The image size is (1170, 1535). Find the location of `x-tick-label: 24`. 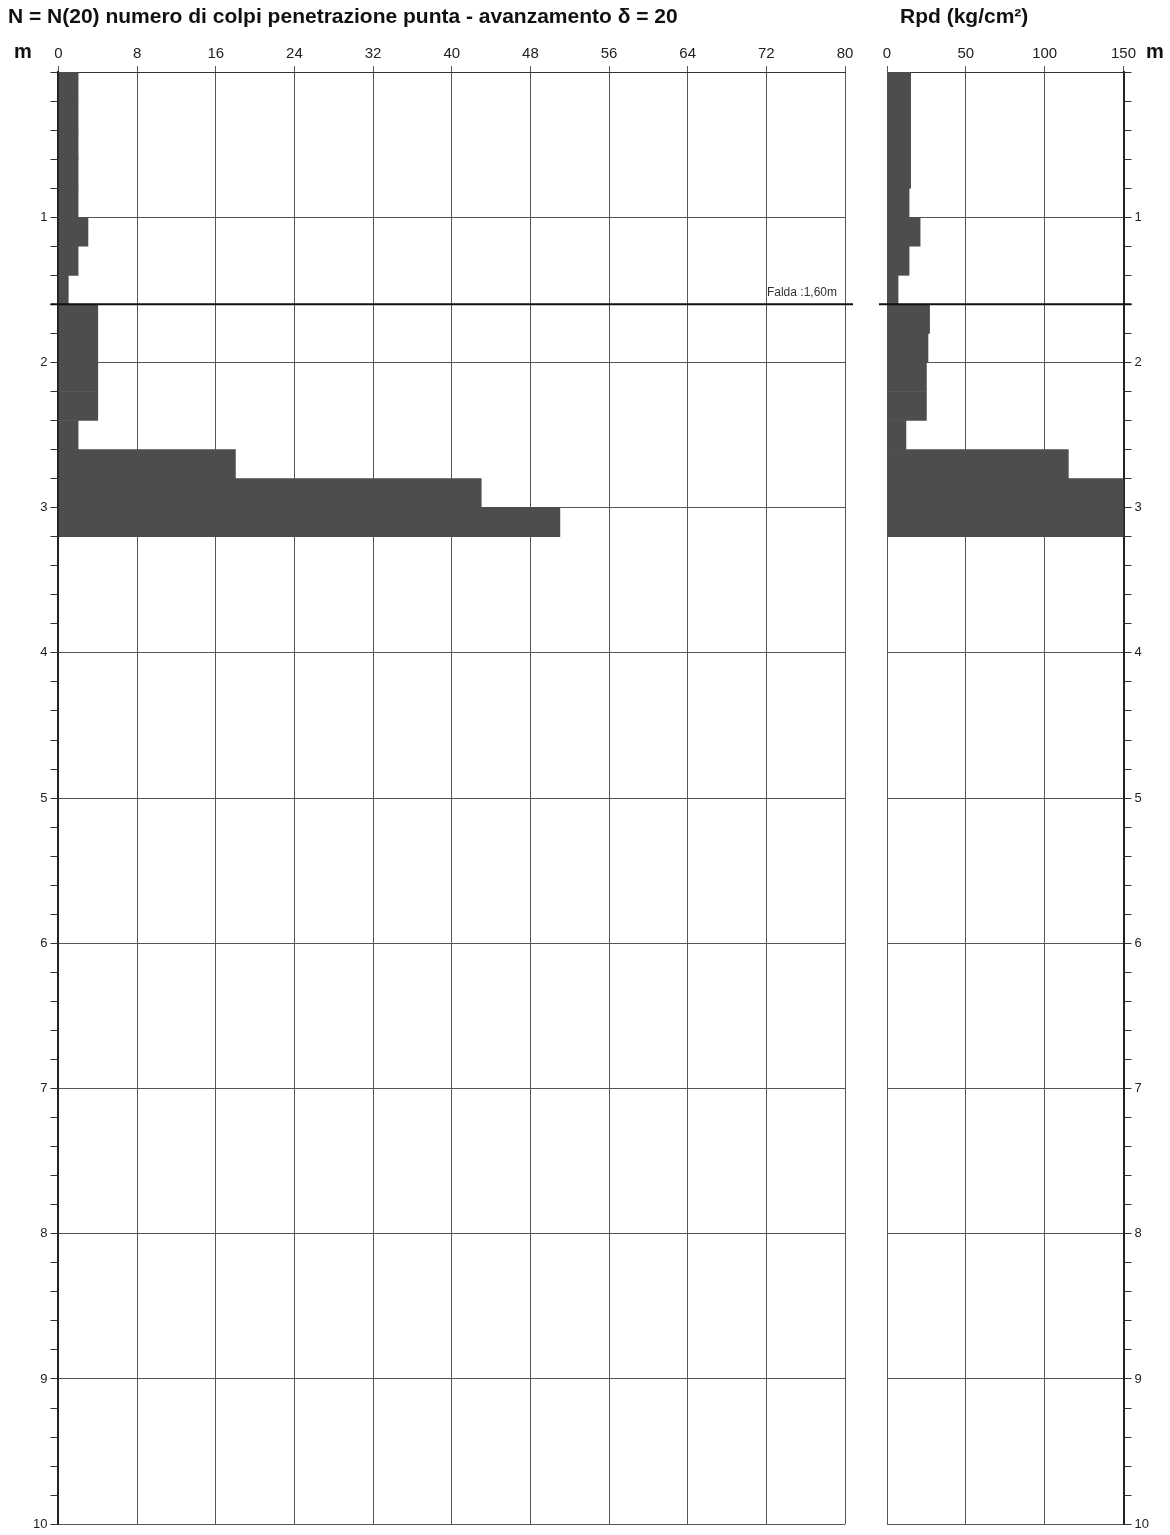

x-tick-label: 24 is located at coordinates (294, 53).